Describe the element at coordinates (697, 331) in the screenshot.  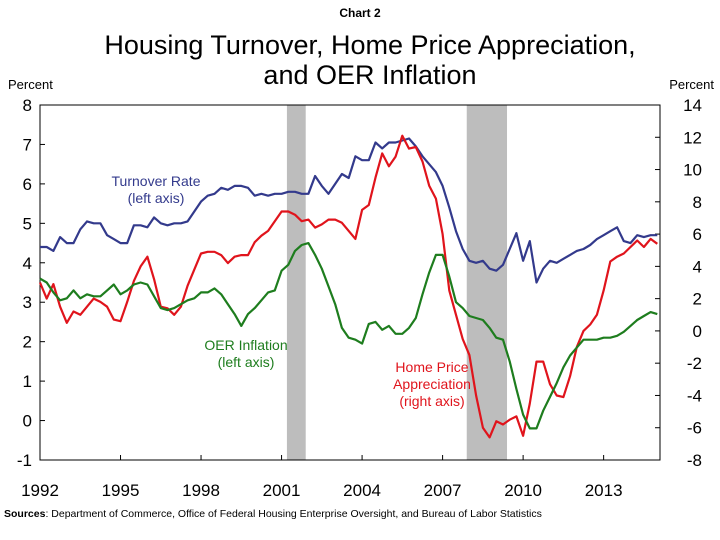
I see `right-tick-label: 0` at that location.